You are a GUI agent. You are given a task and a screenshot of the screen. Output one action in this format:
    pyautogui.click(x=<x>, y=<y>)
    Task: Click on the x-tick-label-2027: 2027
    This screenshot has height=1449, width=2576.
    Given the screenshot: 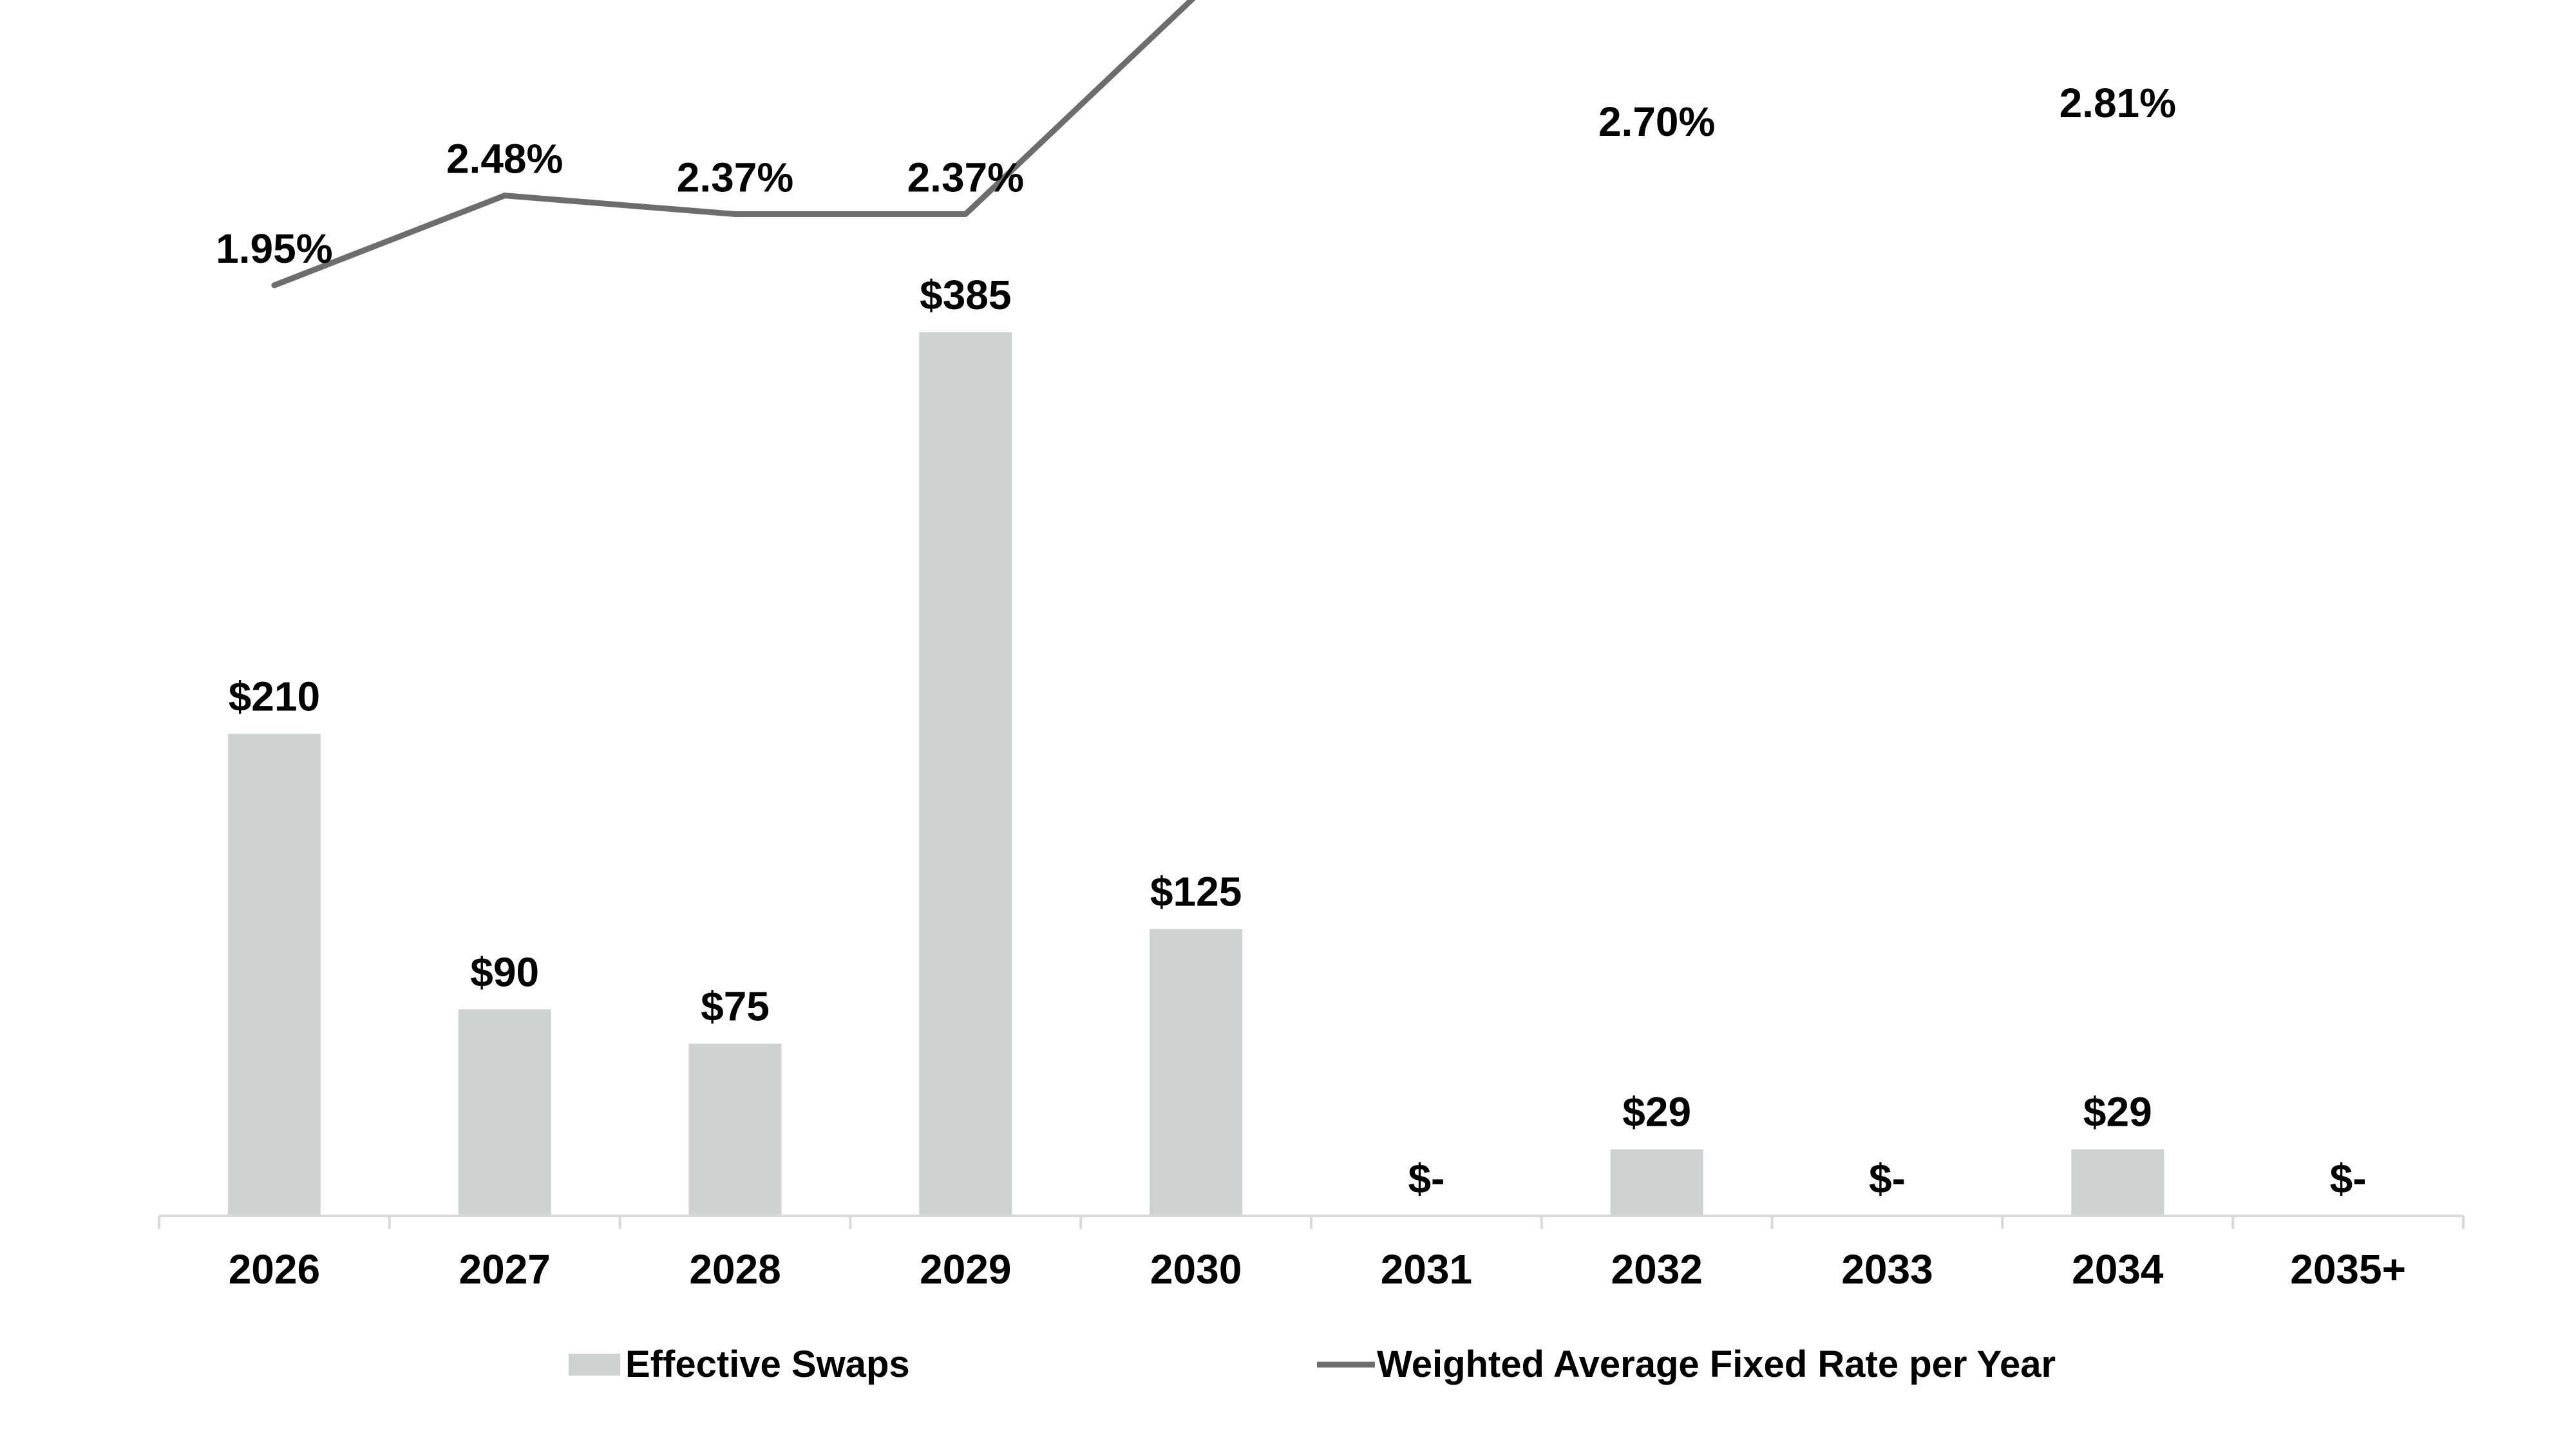 What is the action you would take?
    pyautogui.click(x=505, y=1269)
    